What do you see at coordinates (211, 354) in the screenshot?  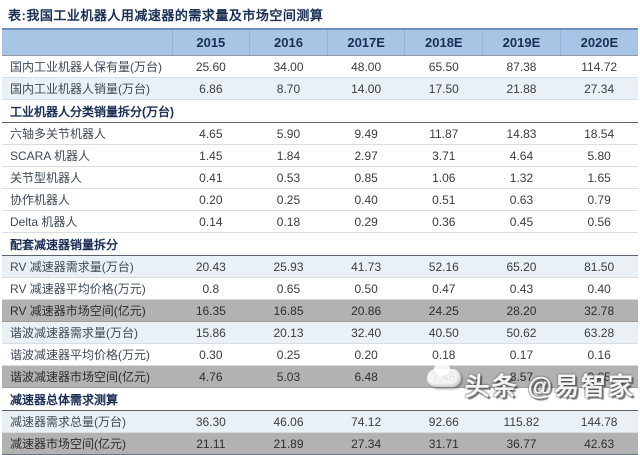 I see `cell-value: 0.30` at bounding box center [211, 354].